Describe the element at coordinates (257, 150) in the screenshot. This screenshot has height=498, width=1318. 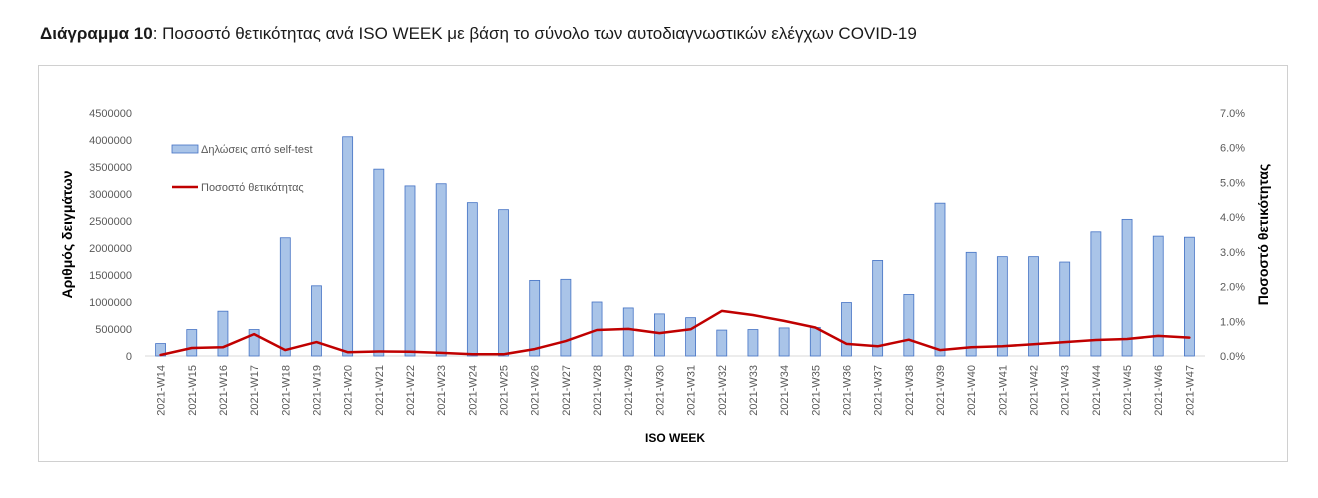
I see `legend-label-bars: Δηλώσεις από self-test` at that location.